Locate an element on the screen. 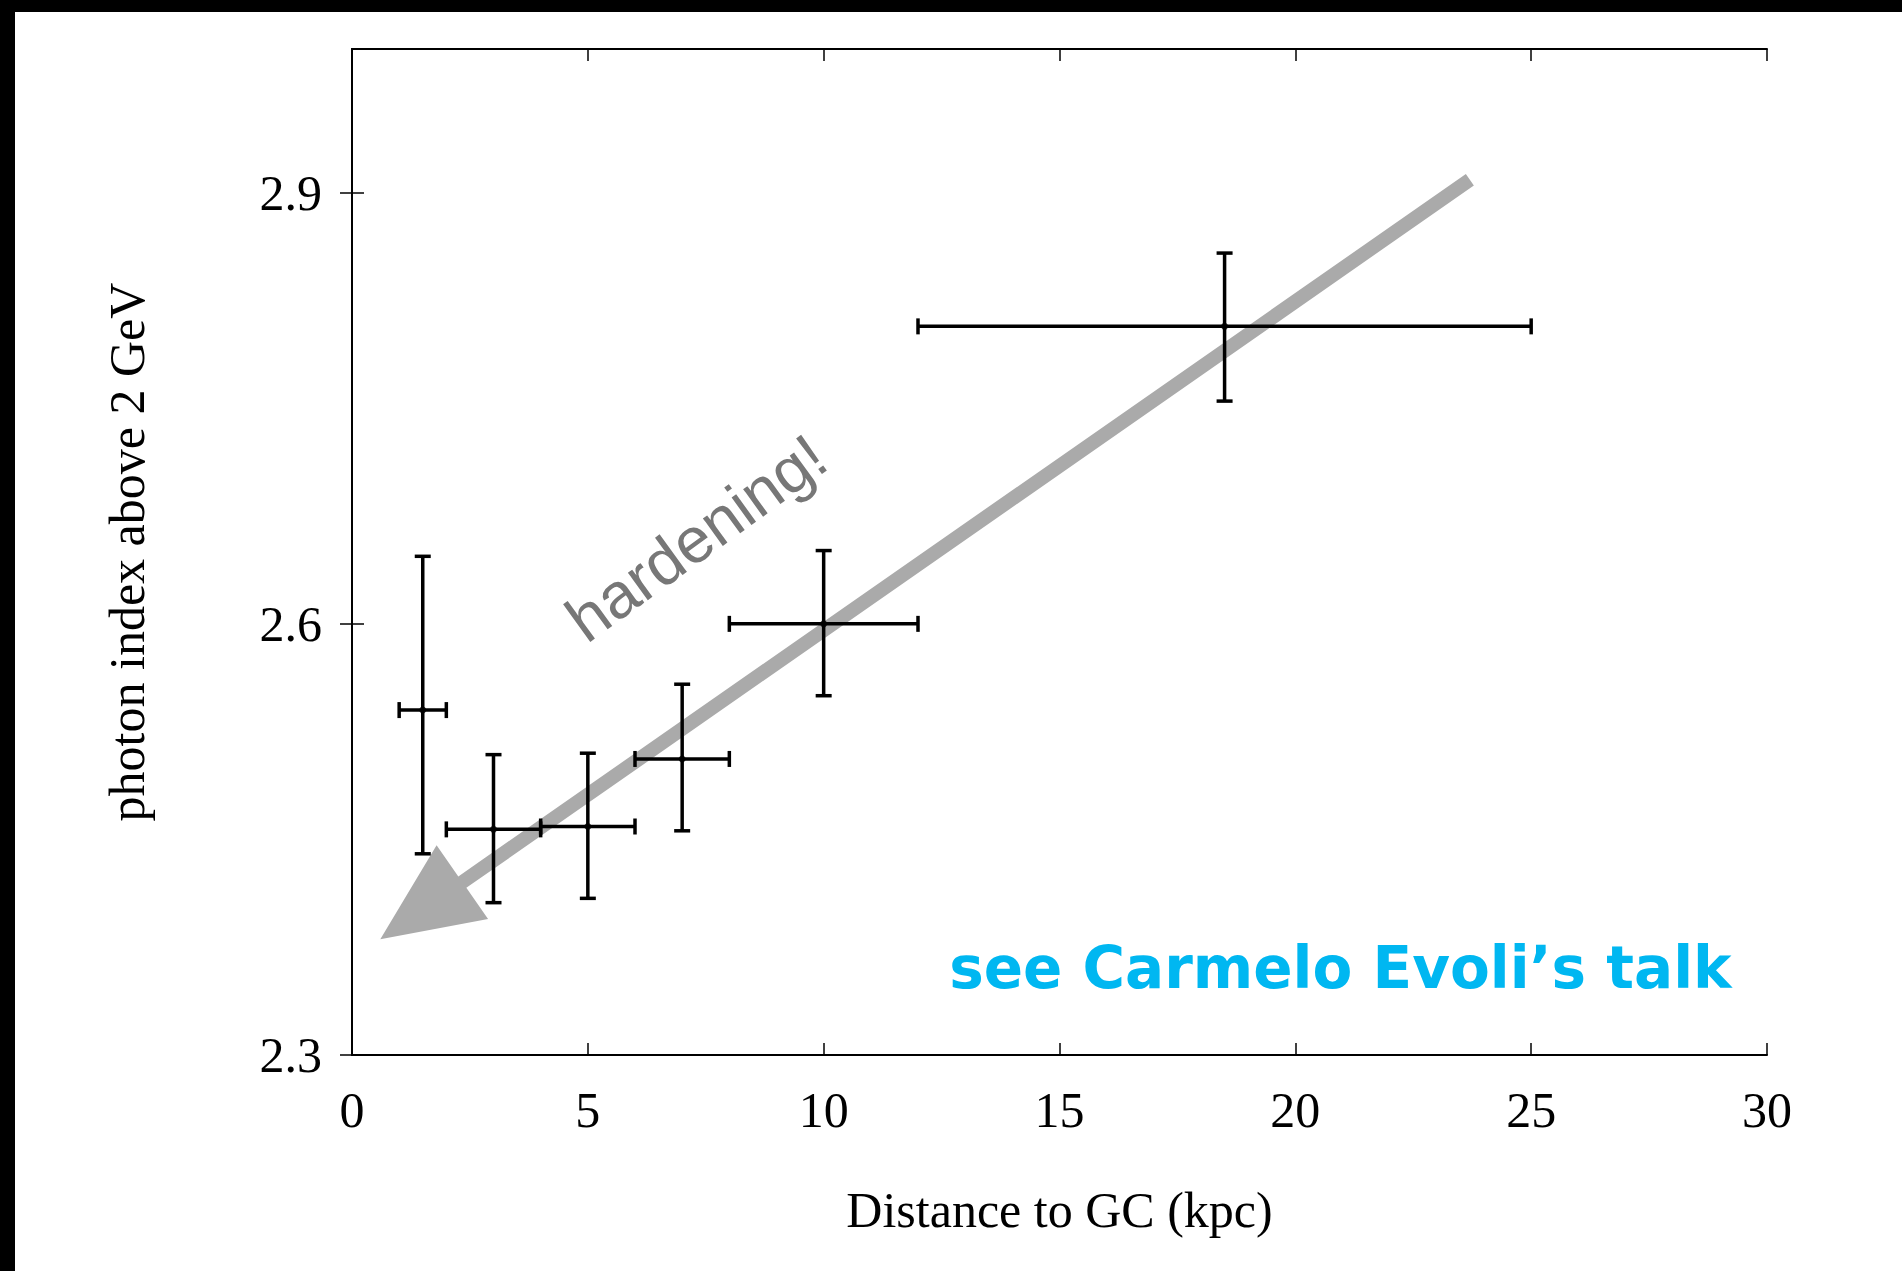 The width and height of the screenshot is (1902, 1271). x-tick-label: 20 is located at coordinates (1295, 1110).